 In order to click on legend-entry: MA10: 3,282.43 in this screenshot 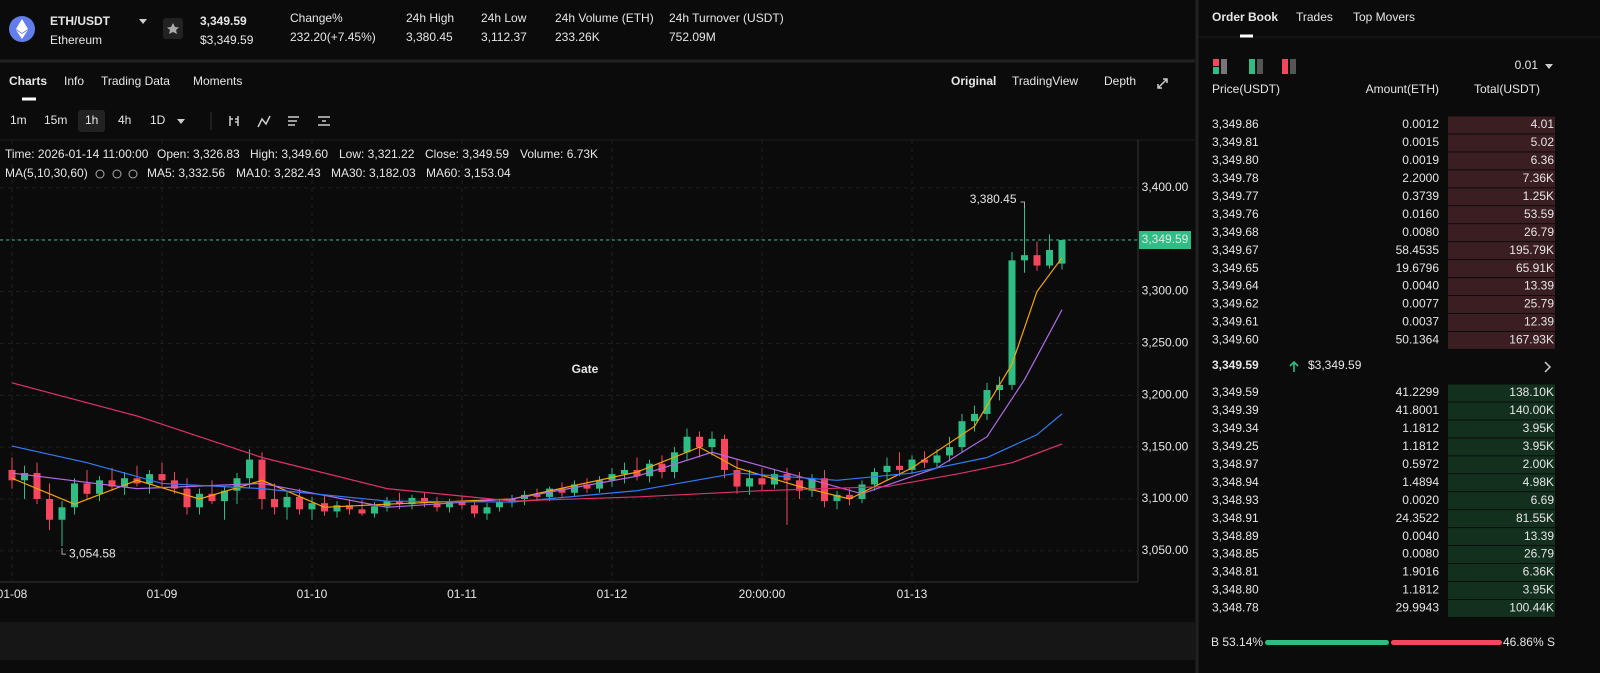, I will do `click(278, 173)`.